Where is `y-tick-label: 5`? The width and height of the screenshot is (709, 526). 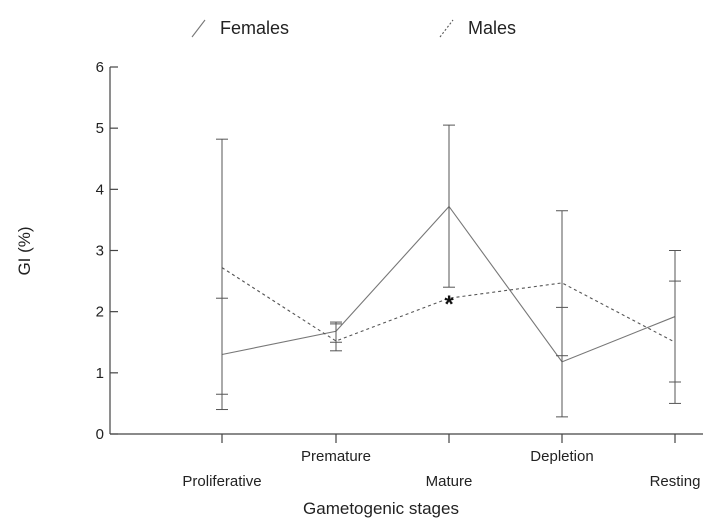
y-tick-label: 5 is located at coordinates (100, 128).